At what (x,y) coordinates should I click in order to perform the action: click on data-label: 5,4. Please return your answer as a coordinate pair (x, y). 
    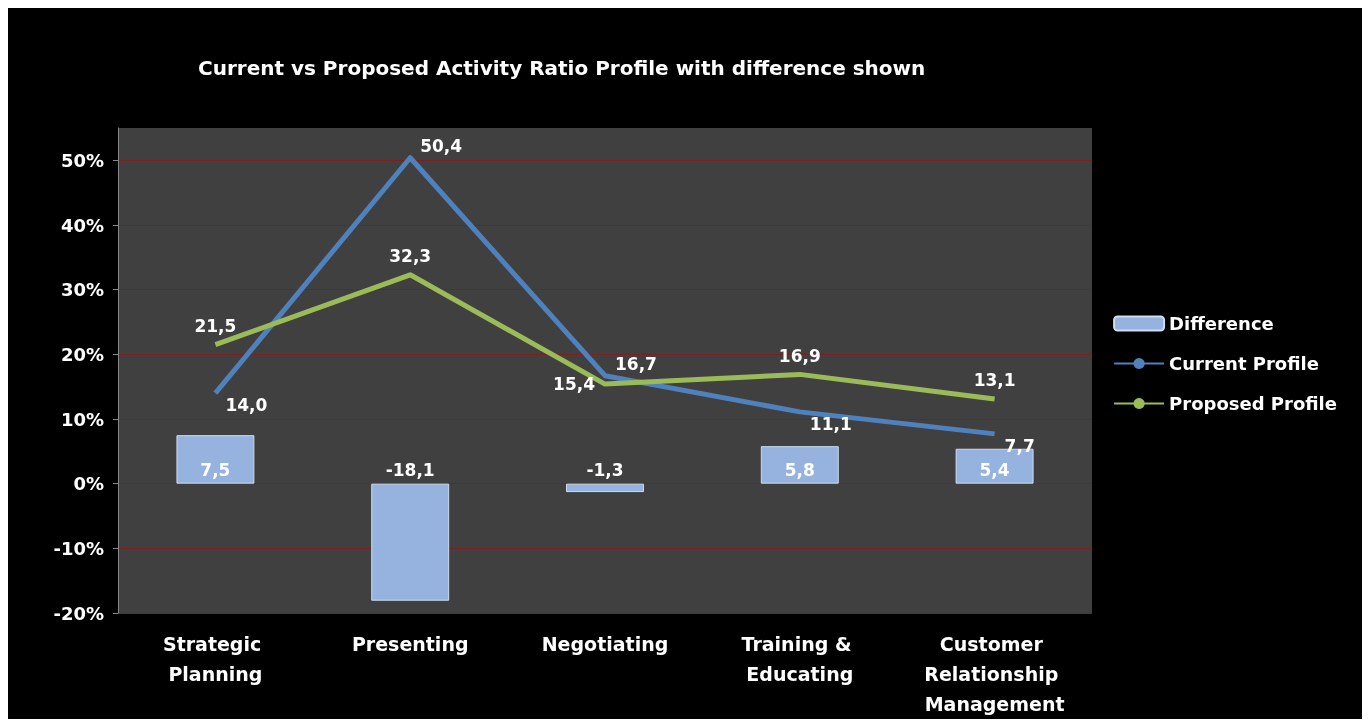
    Looking at the image, I should click on (994, 470).